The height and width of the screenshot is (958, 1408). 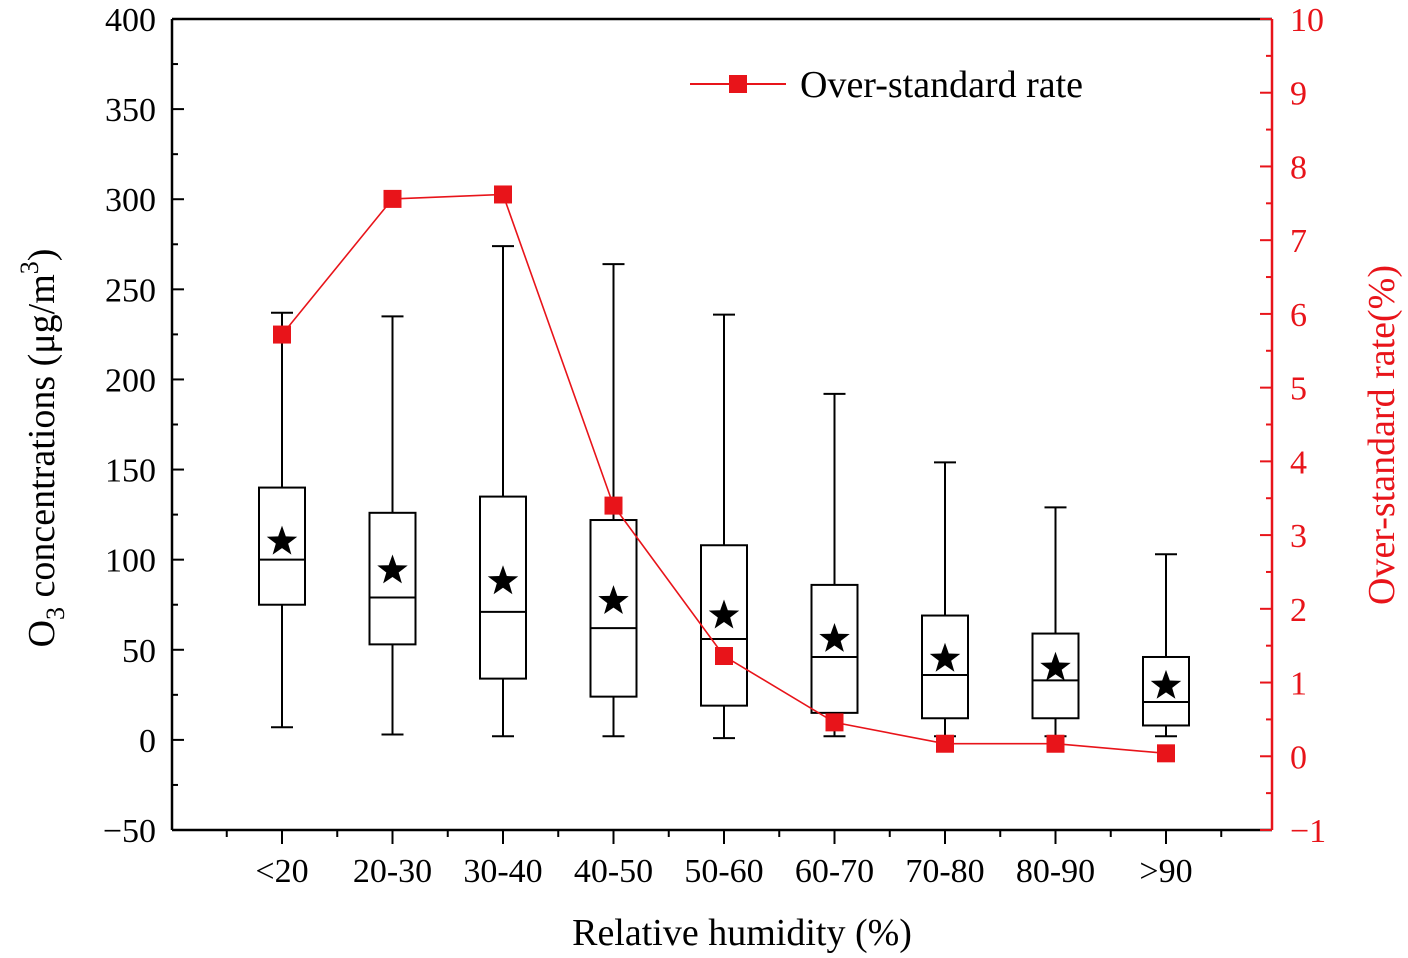 I want to click on right-y-axis-ticks: −1 0 1 2 3 4 5 6 7 8 9 10, so click(x=1293, y=426).